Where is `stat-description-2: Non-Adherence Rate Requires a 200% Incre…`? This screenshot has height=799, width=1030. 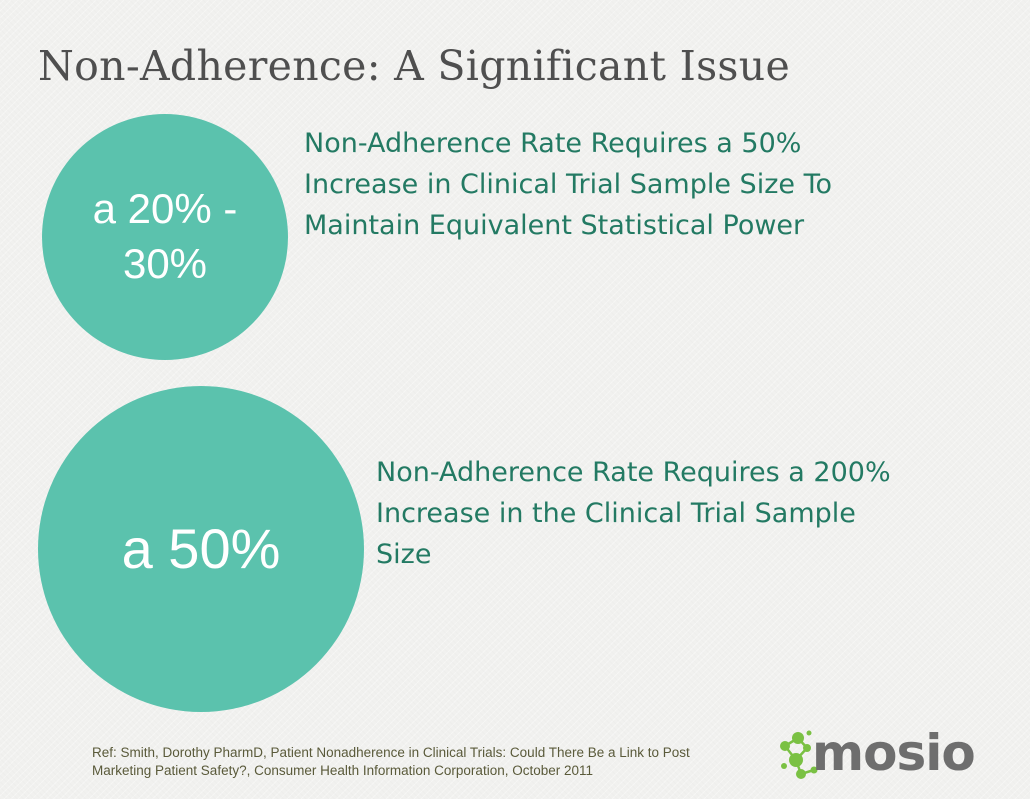 stat-description-2: Non-Adherence Rate Requires a 200% Incre… is located at coordinates (633, 514).